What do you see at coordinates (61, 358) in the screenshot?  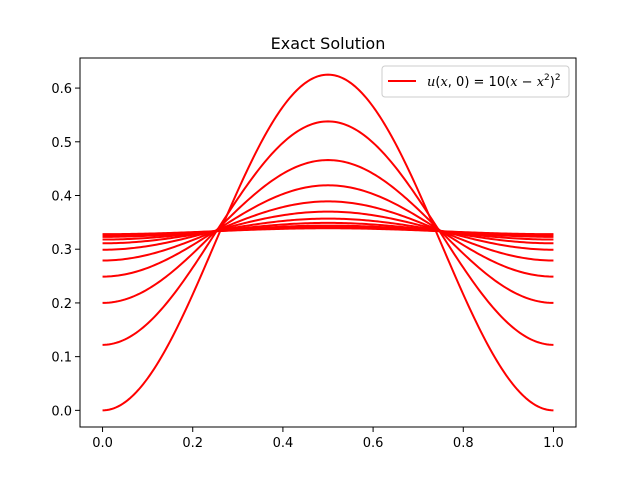 I see `y-tick-label: 0.1` at bounding box center [61, 358].